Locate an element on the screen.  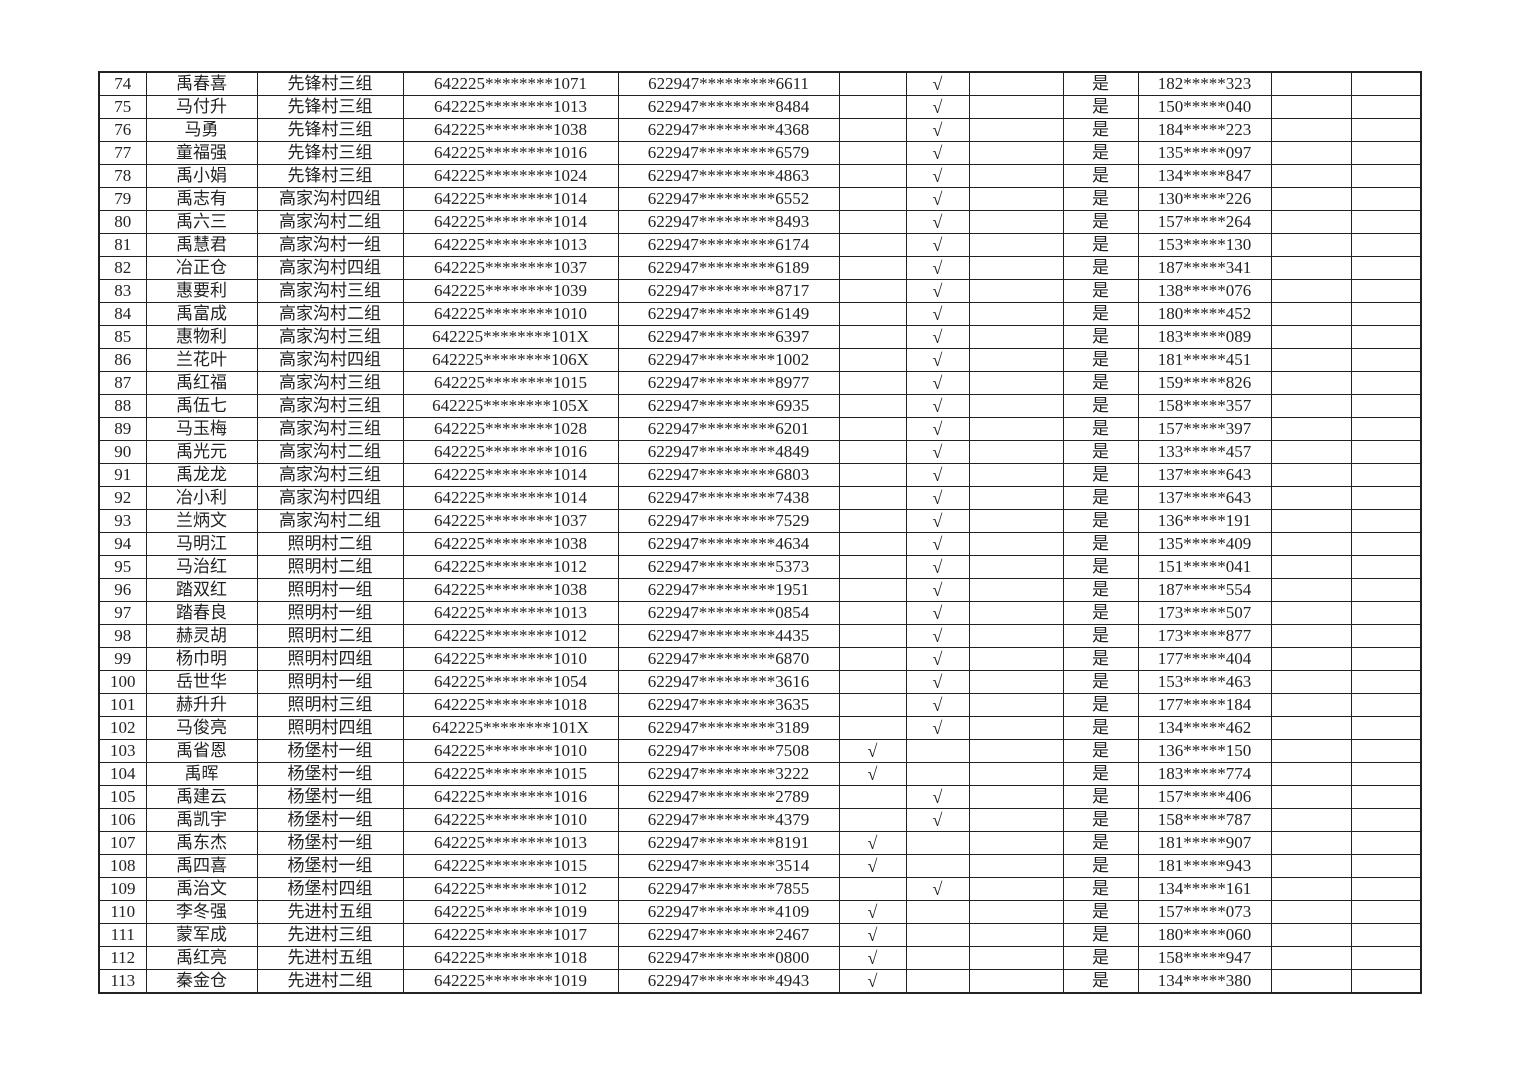
id-number-cell: 642225********1018 is located at coordinates (510, 705).